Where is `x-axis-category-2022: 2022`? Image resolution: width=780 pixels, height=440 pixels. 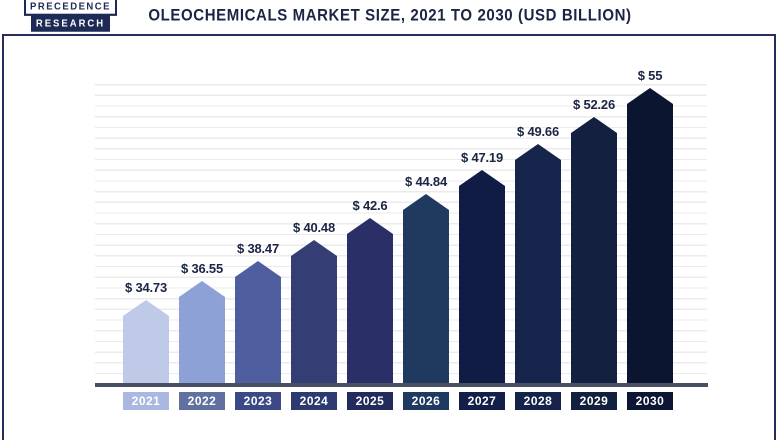 x-axis-category-2022: 2022 is located at coordinates (202, 401).